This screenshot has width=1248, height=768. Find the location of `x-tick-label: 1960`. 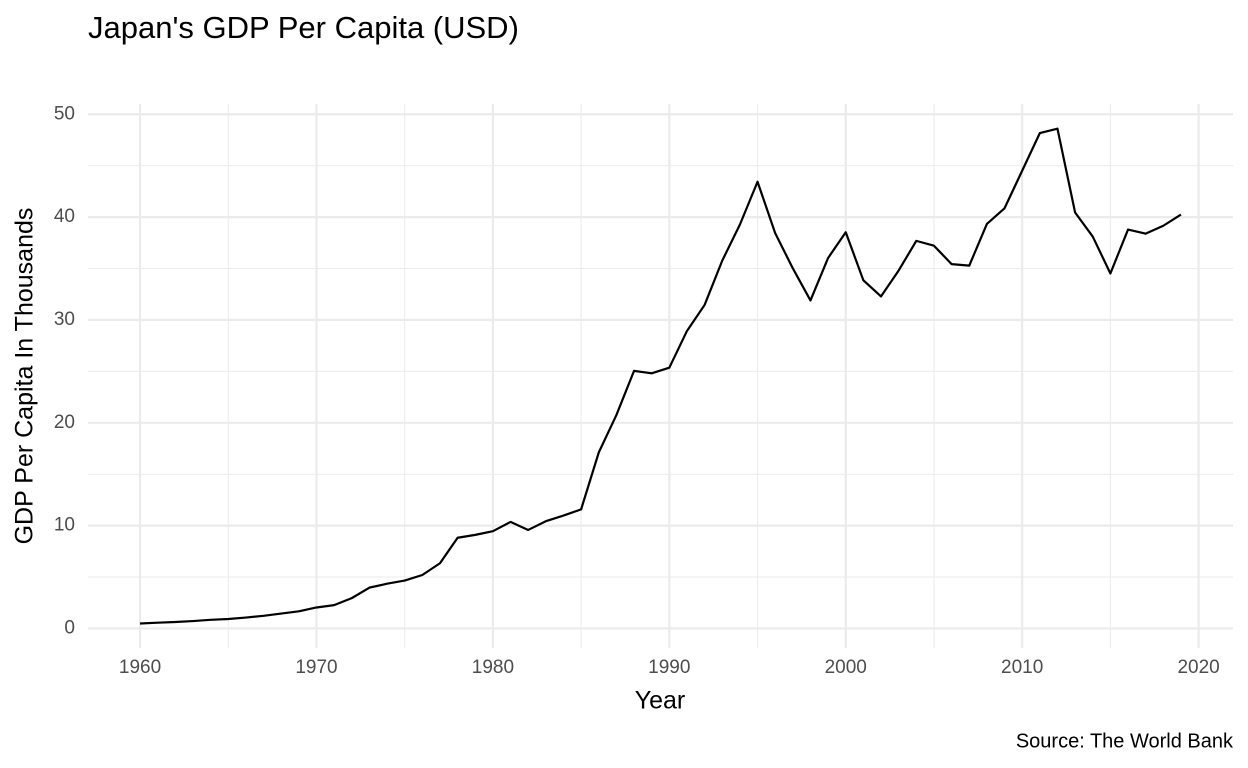

x-tick-label: 1960 is located at coordinates (140, 667).